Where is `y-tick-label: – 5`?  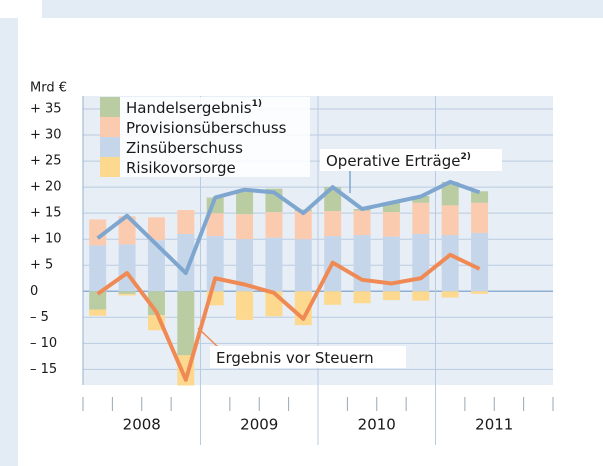 y-tick-label: – 5 is located at coordinates (39, 317).